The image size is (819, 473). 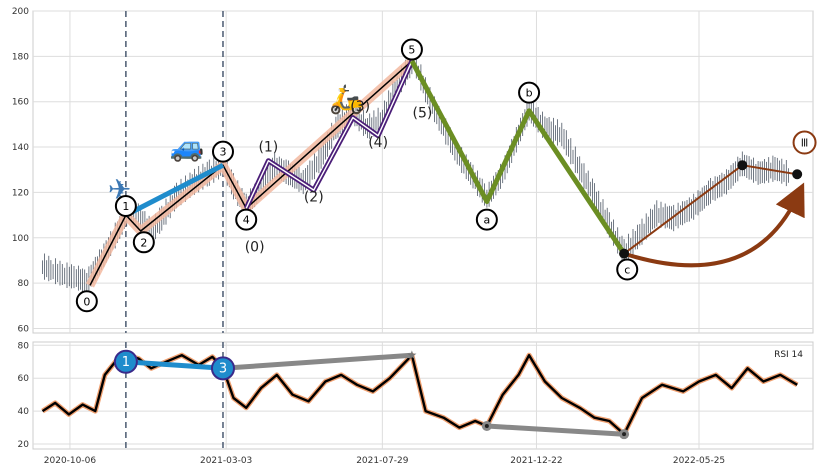 I want to click on rsi-legend-label: RSI 14, so click(x=788, y=355).